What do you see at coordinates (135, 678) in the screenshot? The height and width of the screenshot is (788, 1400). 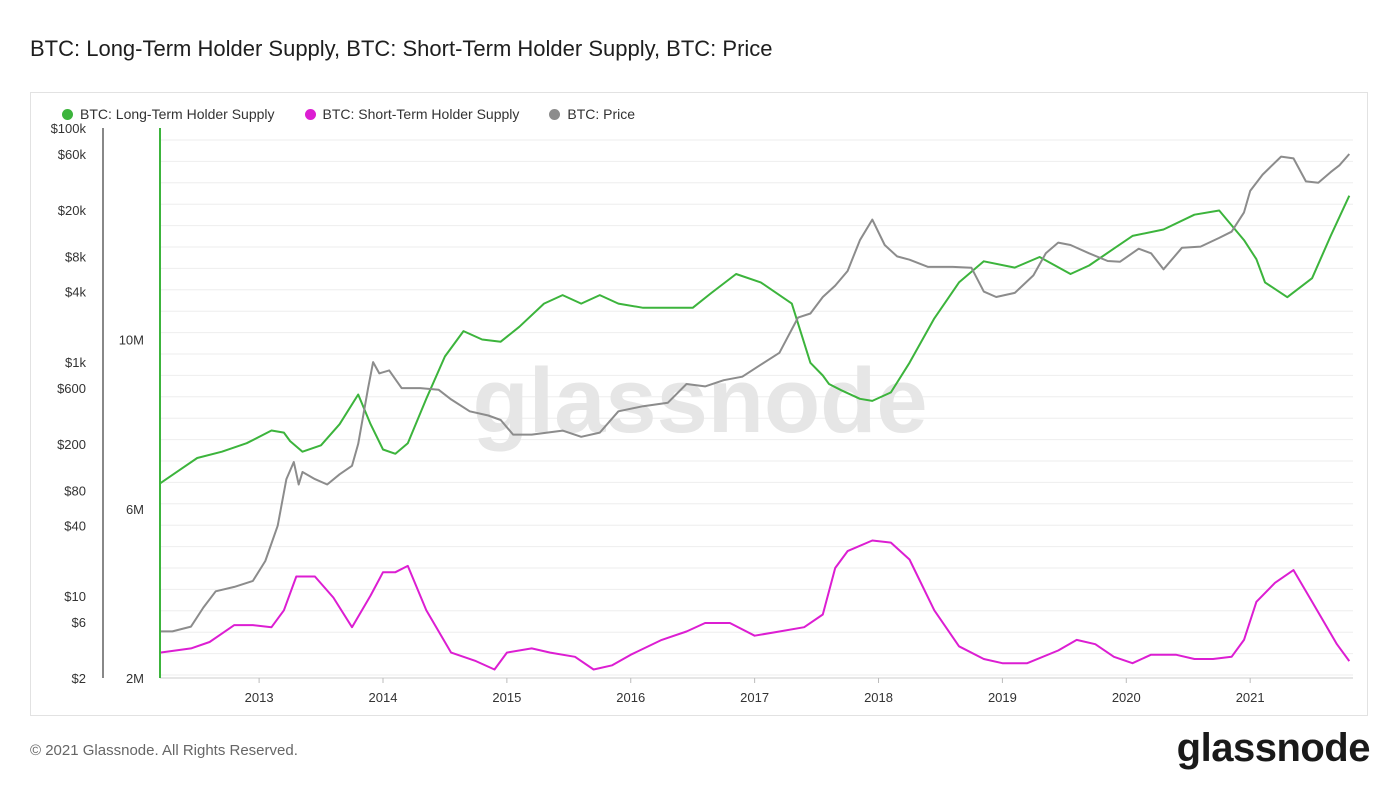 I see `supply-tick-label: 2M` at bounding box center [135, 678].